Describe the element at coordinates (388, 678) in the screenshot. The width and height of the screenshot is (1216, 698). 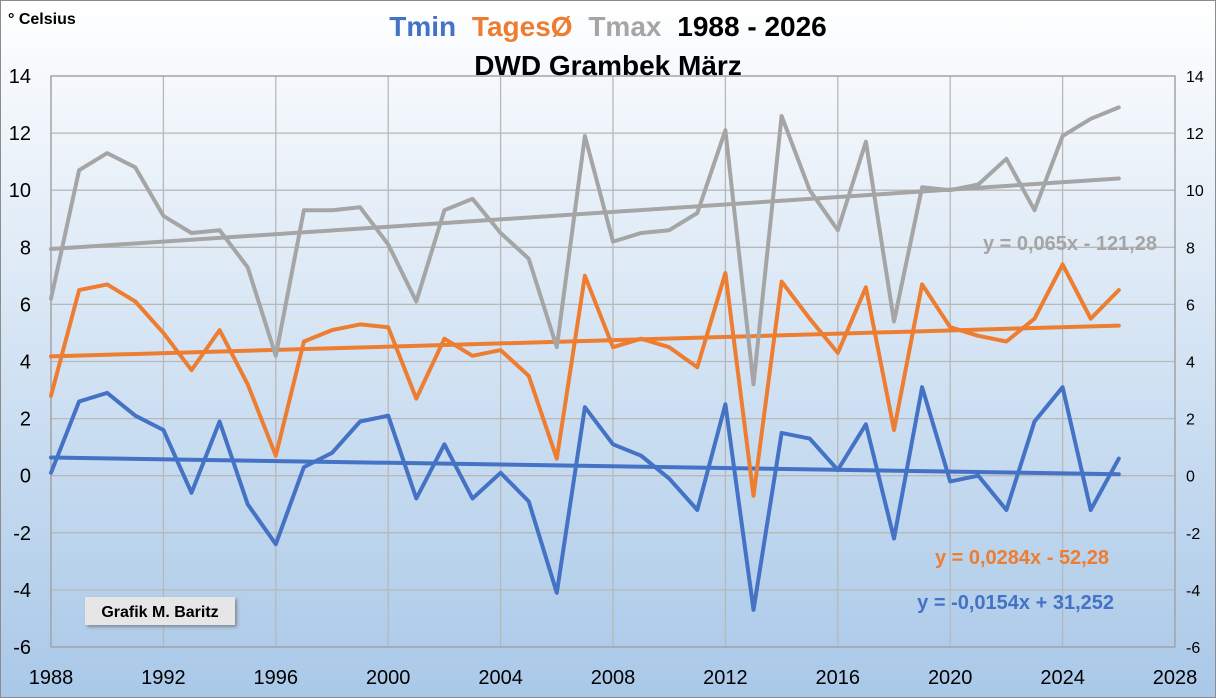
I see `x-tick-label-3: 2000` at that location.